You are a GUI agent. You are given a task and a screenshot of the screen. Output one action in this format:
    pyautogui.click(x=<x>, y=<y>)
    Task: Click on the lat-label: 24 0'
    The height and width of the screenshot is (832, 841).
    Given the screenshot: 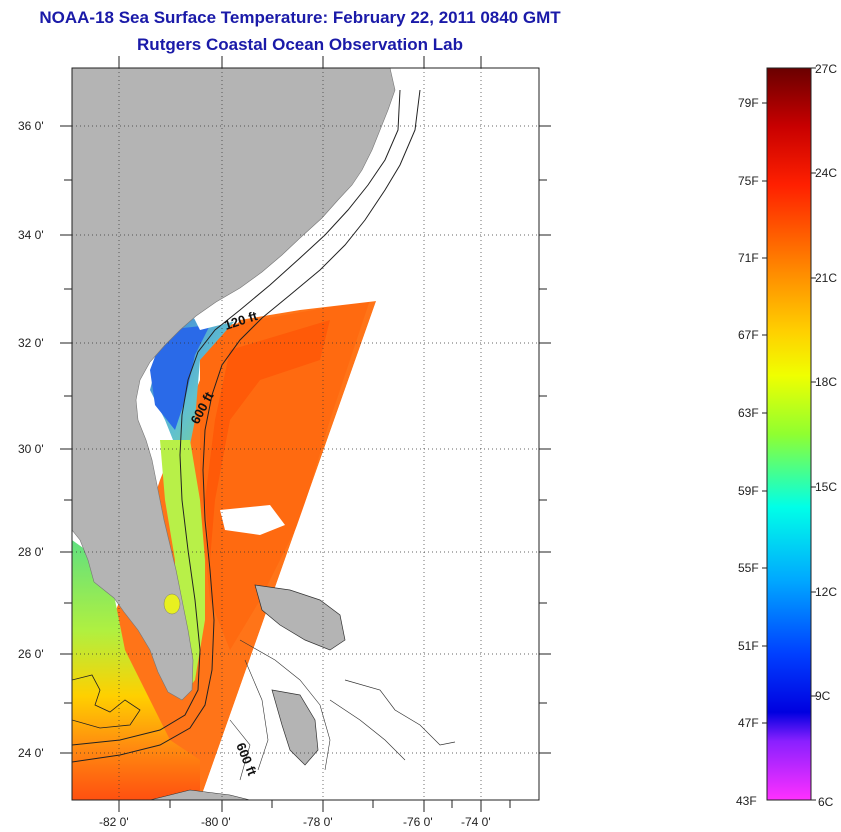 What is the action you would take?
    pyautogui.click(x=31, y=753)
    